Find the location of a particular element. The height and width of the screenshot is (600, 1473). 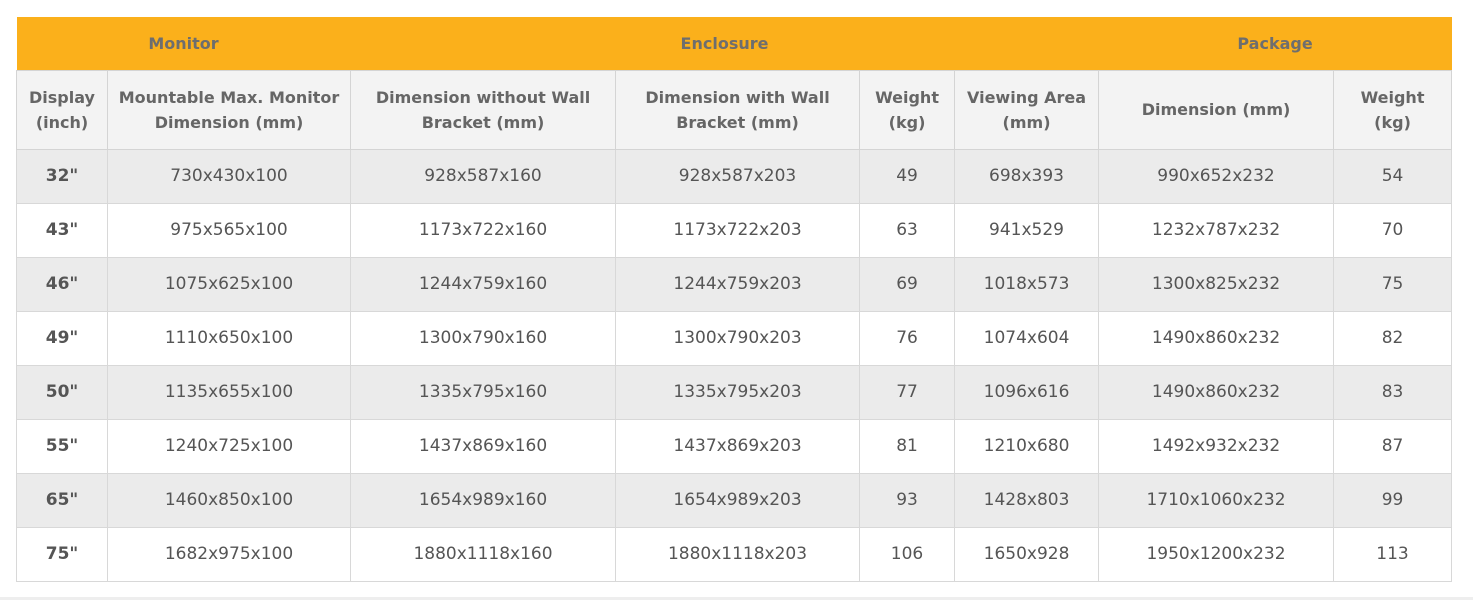

table-cell: 1300x825x232 is located at coordinates (1216, 284).